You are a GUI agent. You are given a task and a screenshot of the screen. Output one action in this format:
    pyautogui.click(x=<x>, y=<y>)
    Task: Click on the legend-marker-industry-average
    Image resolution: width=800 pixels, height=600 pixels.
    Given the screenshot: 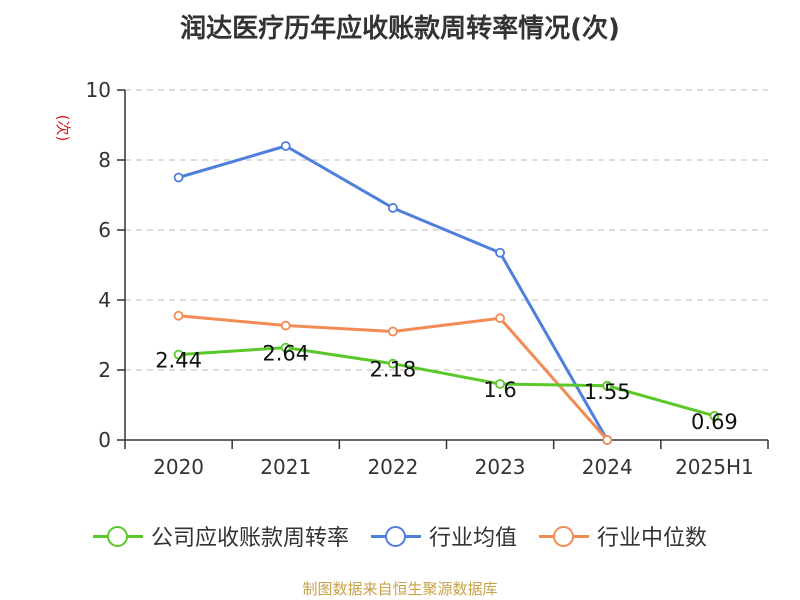 What is the action you would take?
    pyautogui.click(x=395, y=536)
    